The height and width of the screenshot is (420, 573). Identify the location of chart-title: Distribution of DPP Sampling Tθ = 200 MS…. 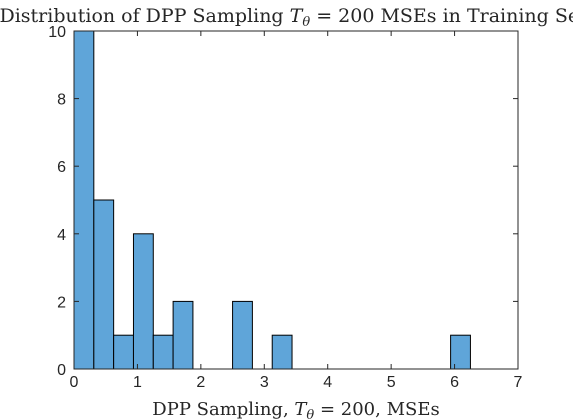
(286, 17).